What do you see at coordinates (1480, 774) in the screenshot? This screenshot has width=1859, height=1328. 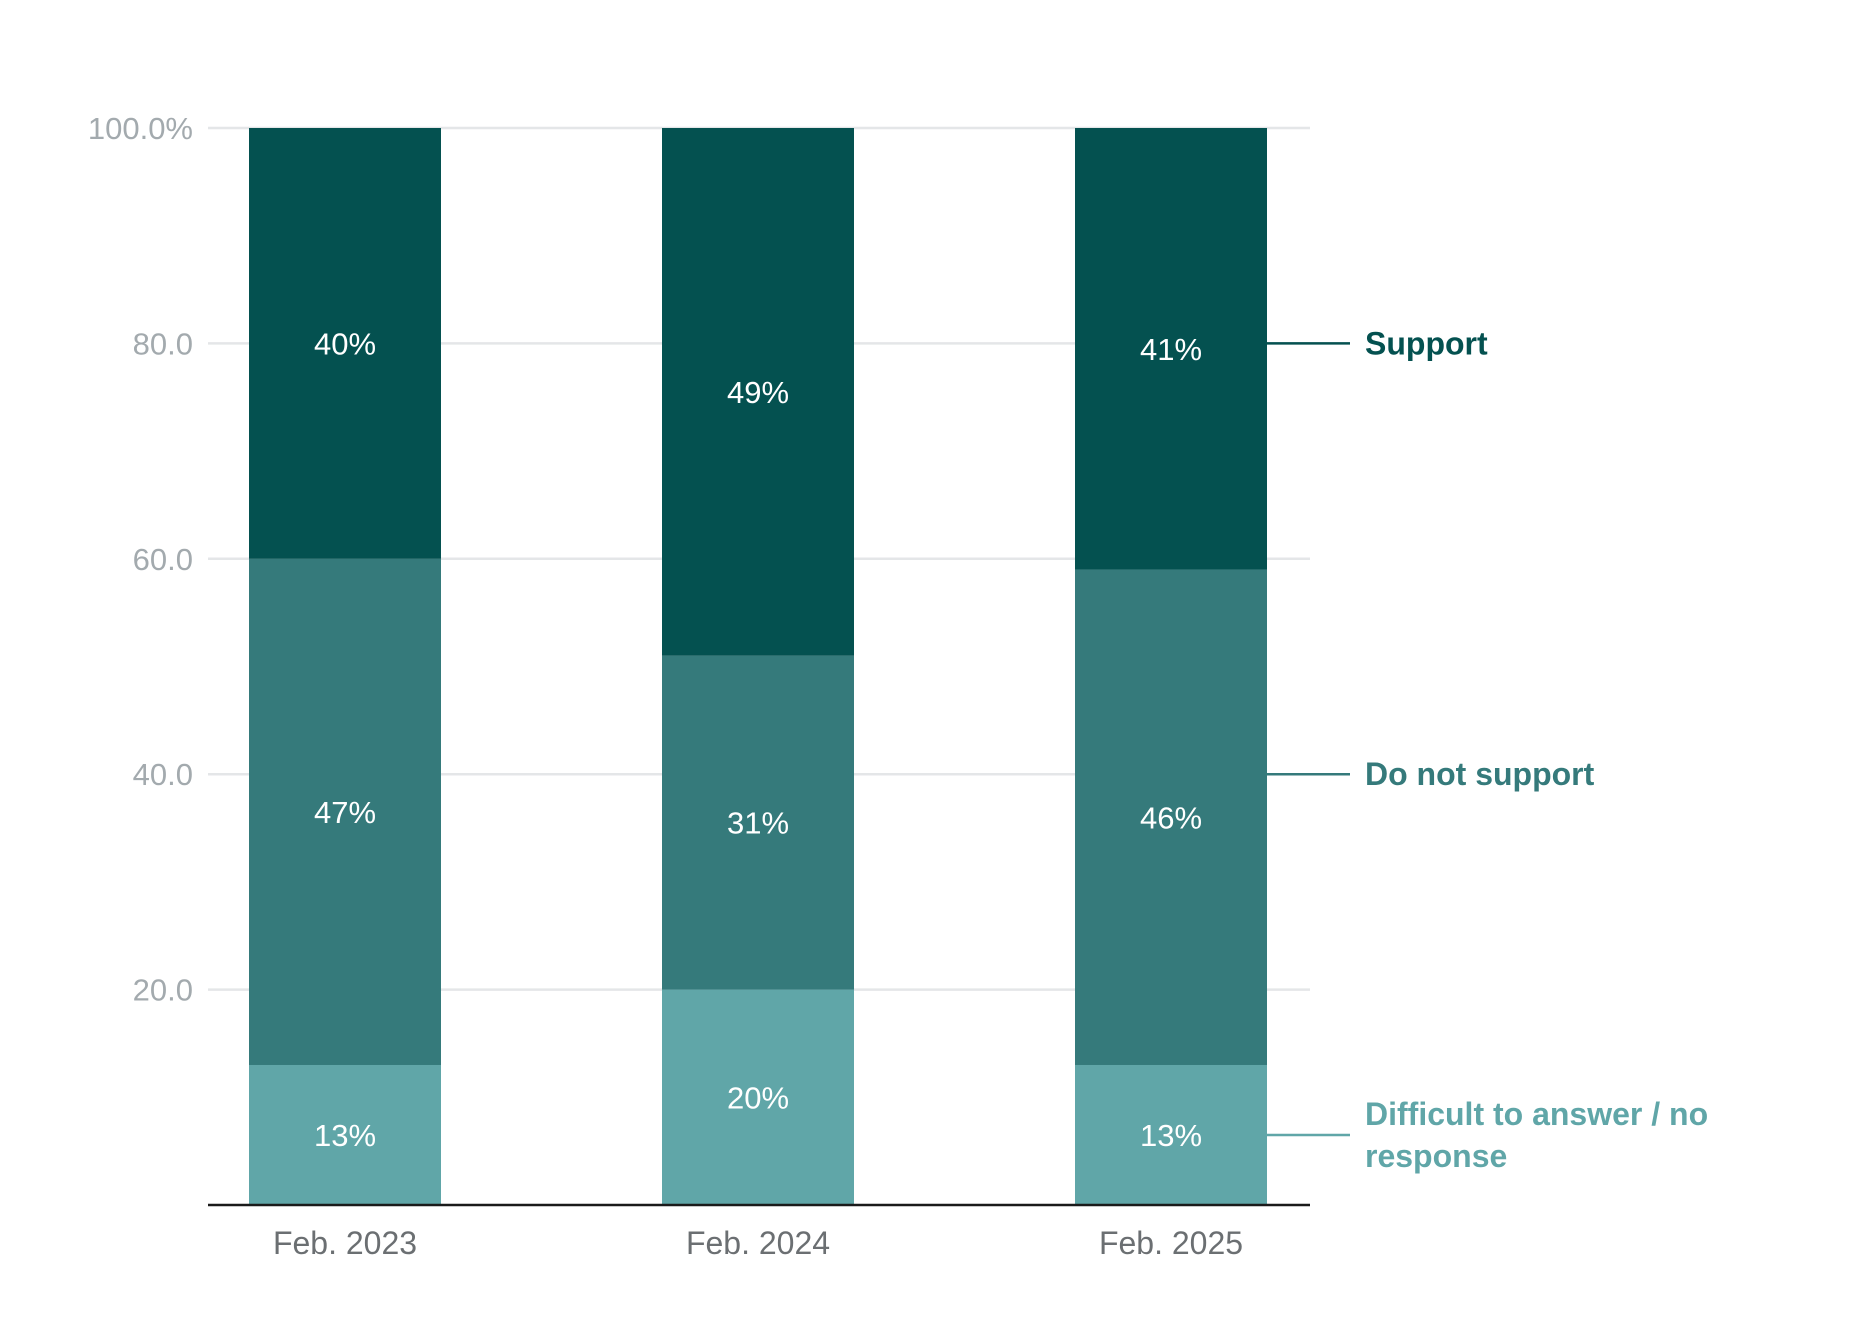 I see `legend-label: Do not support` at bounding box center [1480, 774].